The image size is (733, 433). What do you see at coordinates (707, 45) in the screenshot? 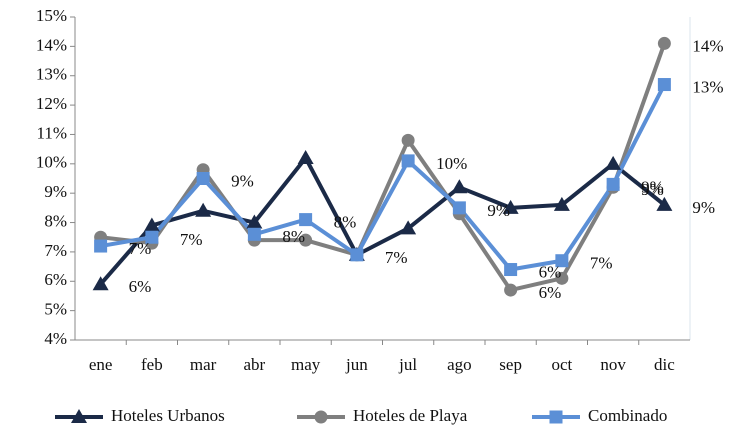
I see `data-label: 14%` at bounding box center [707, 45].